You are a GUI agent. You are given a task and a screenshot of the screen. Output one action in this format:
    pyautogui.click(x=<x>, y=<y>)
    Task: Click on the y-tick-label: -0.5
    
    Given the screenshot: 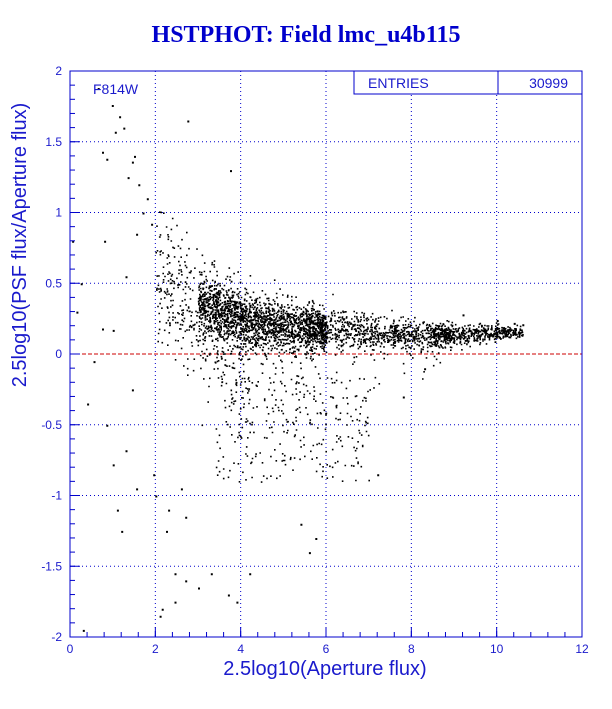 What is the action you would take?
    pyautogui.click(x=51, y=425)
    